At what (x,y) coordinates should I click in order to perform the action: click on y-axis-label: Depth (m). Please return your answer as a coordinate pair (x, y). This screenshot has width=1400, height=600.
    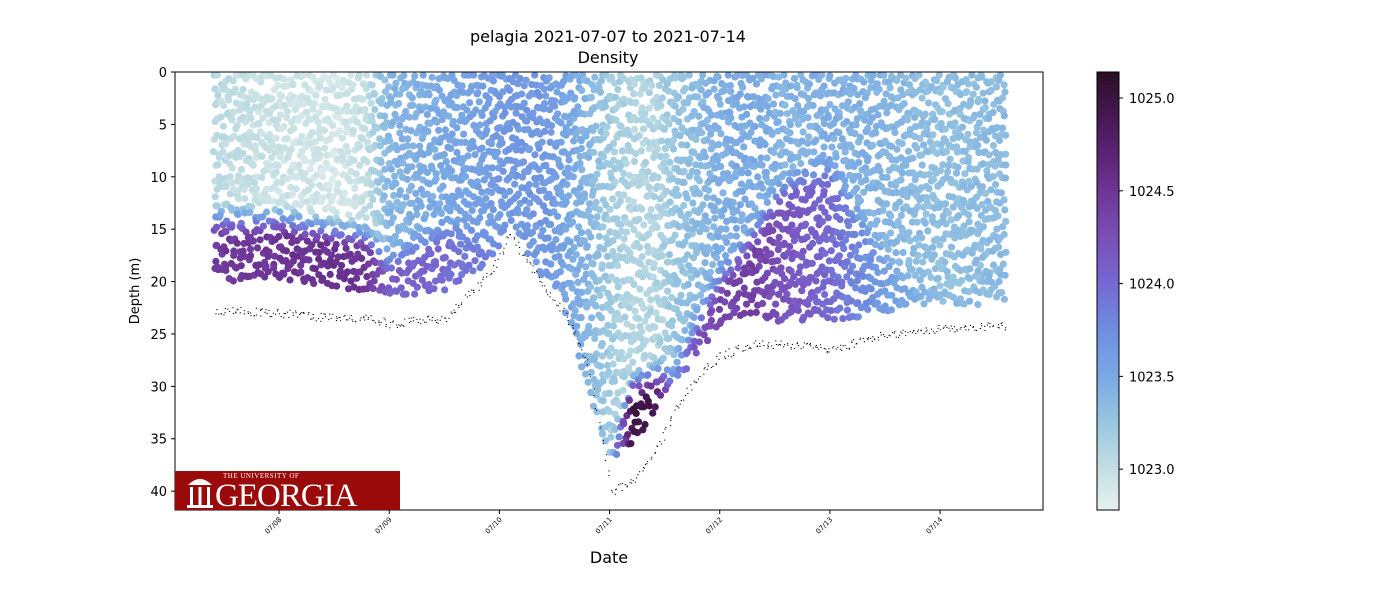
    Looking at the image, I should click on (135, 291).